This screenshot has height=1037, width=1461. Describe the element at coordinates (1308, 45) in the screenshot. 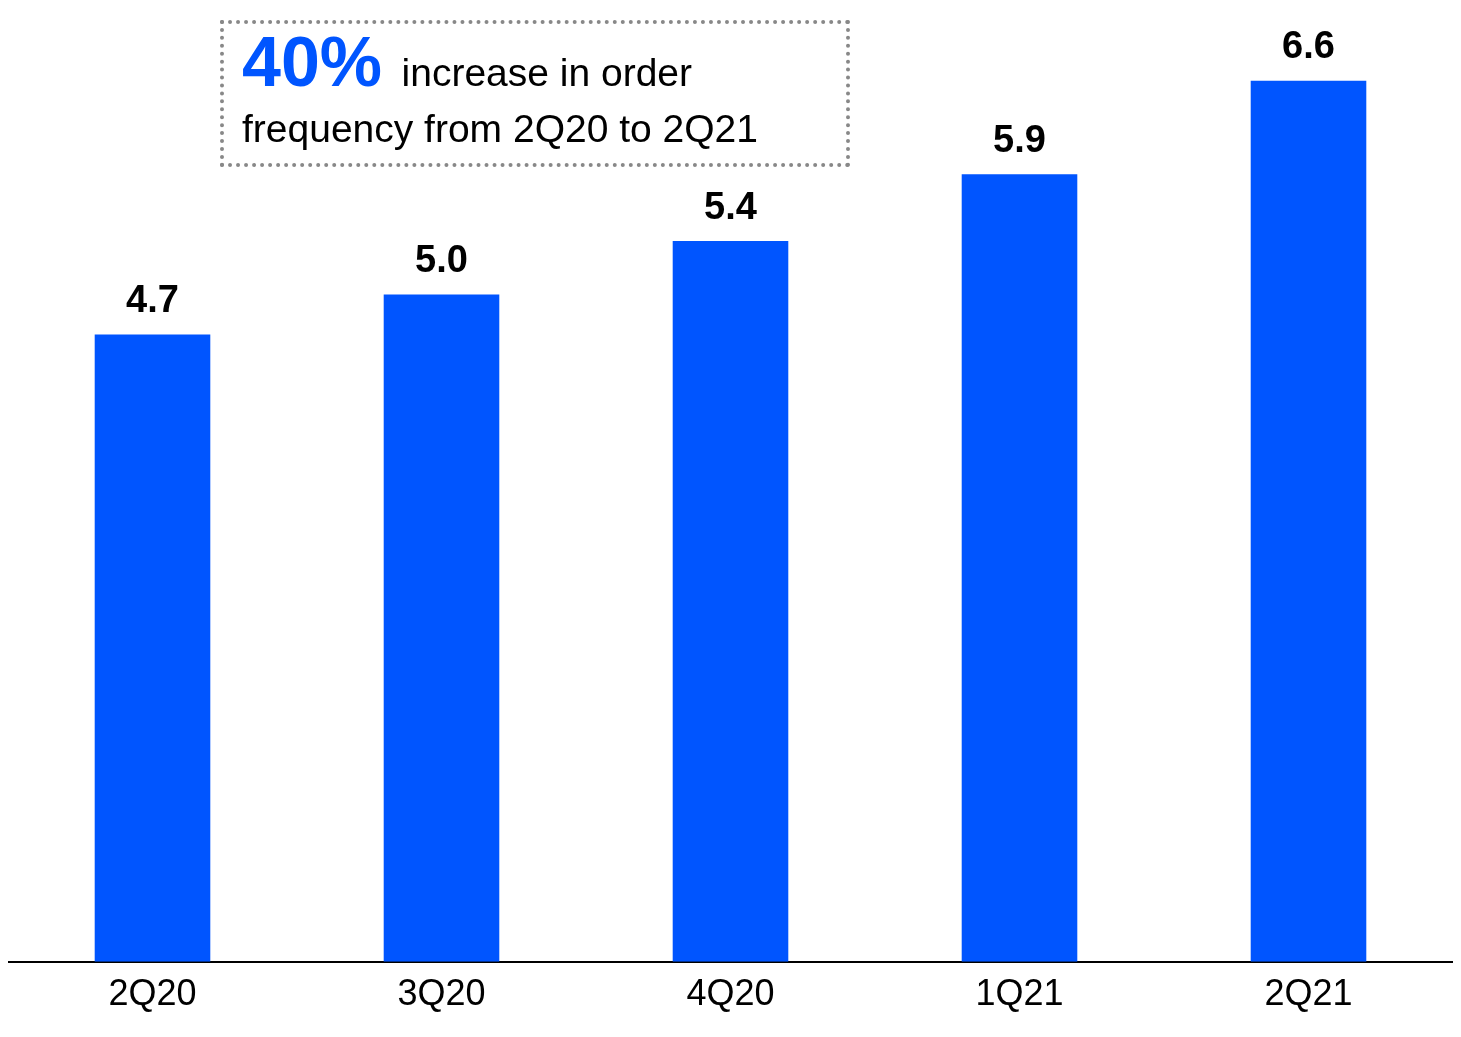

I see `data-label: 6.6` at that location.